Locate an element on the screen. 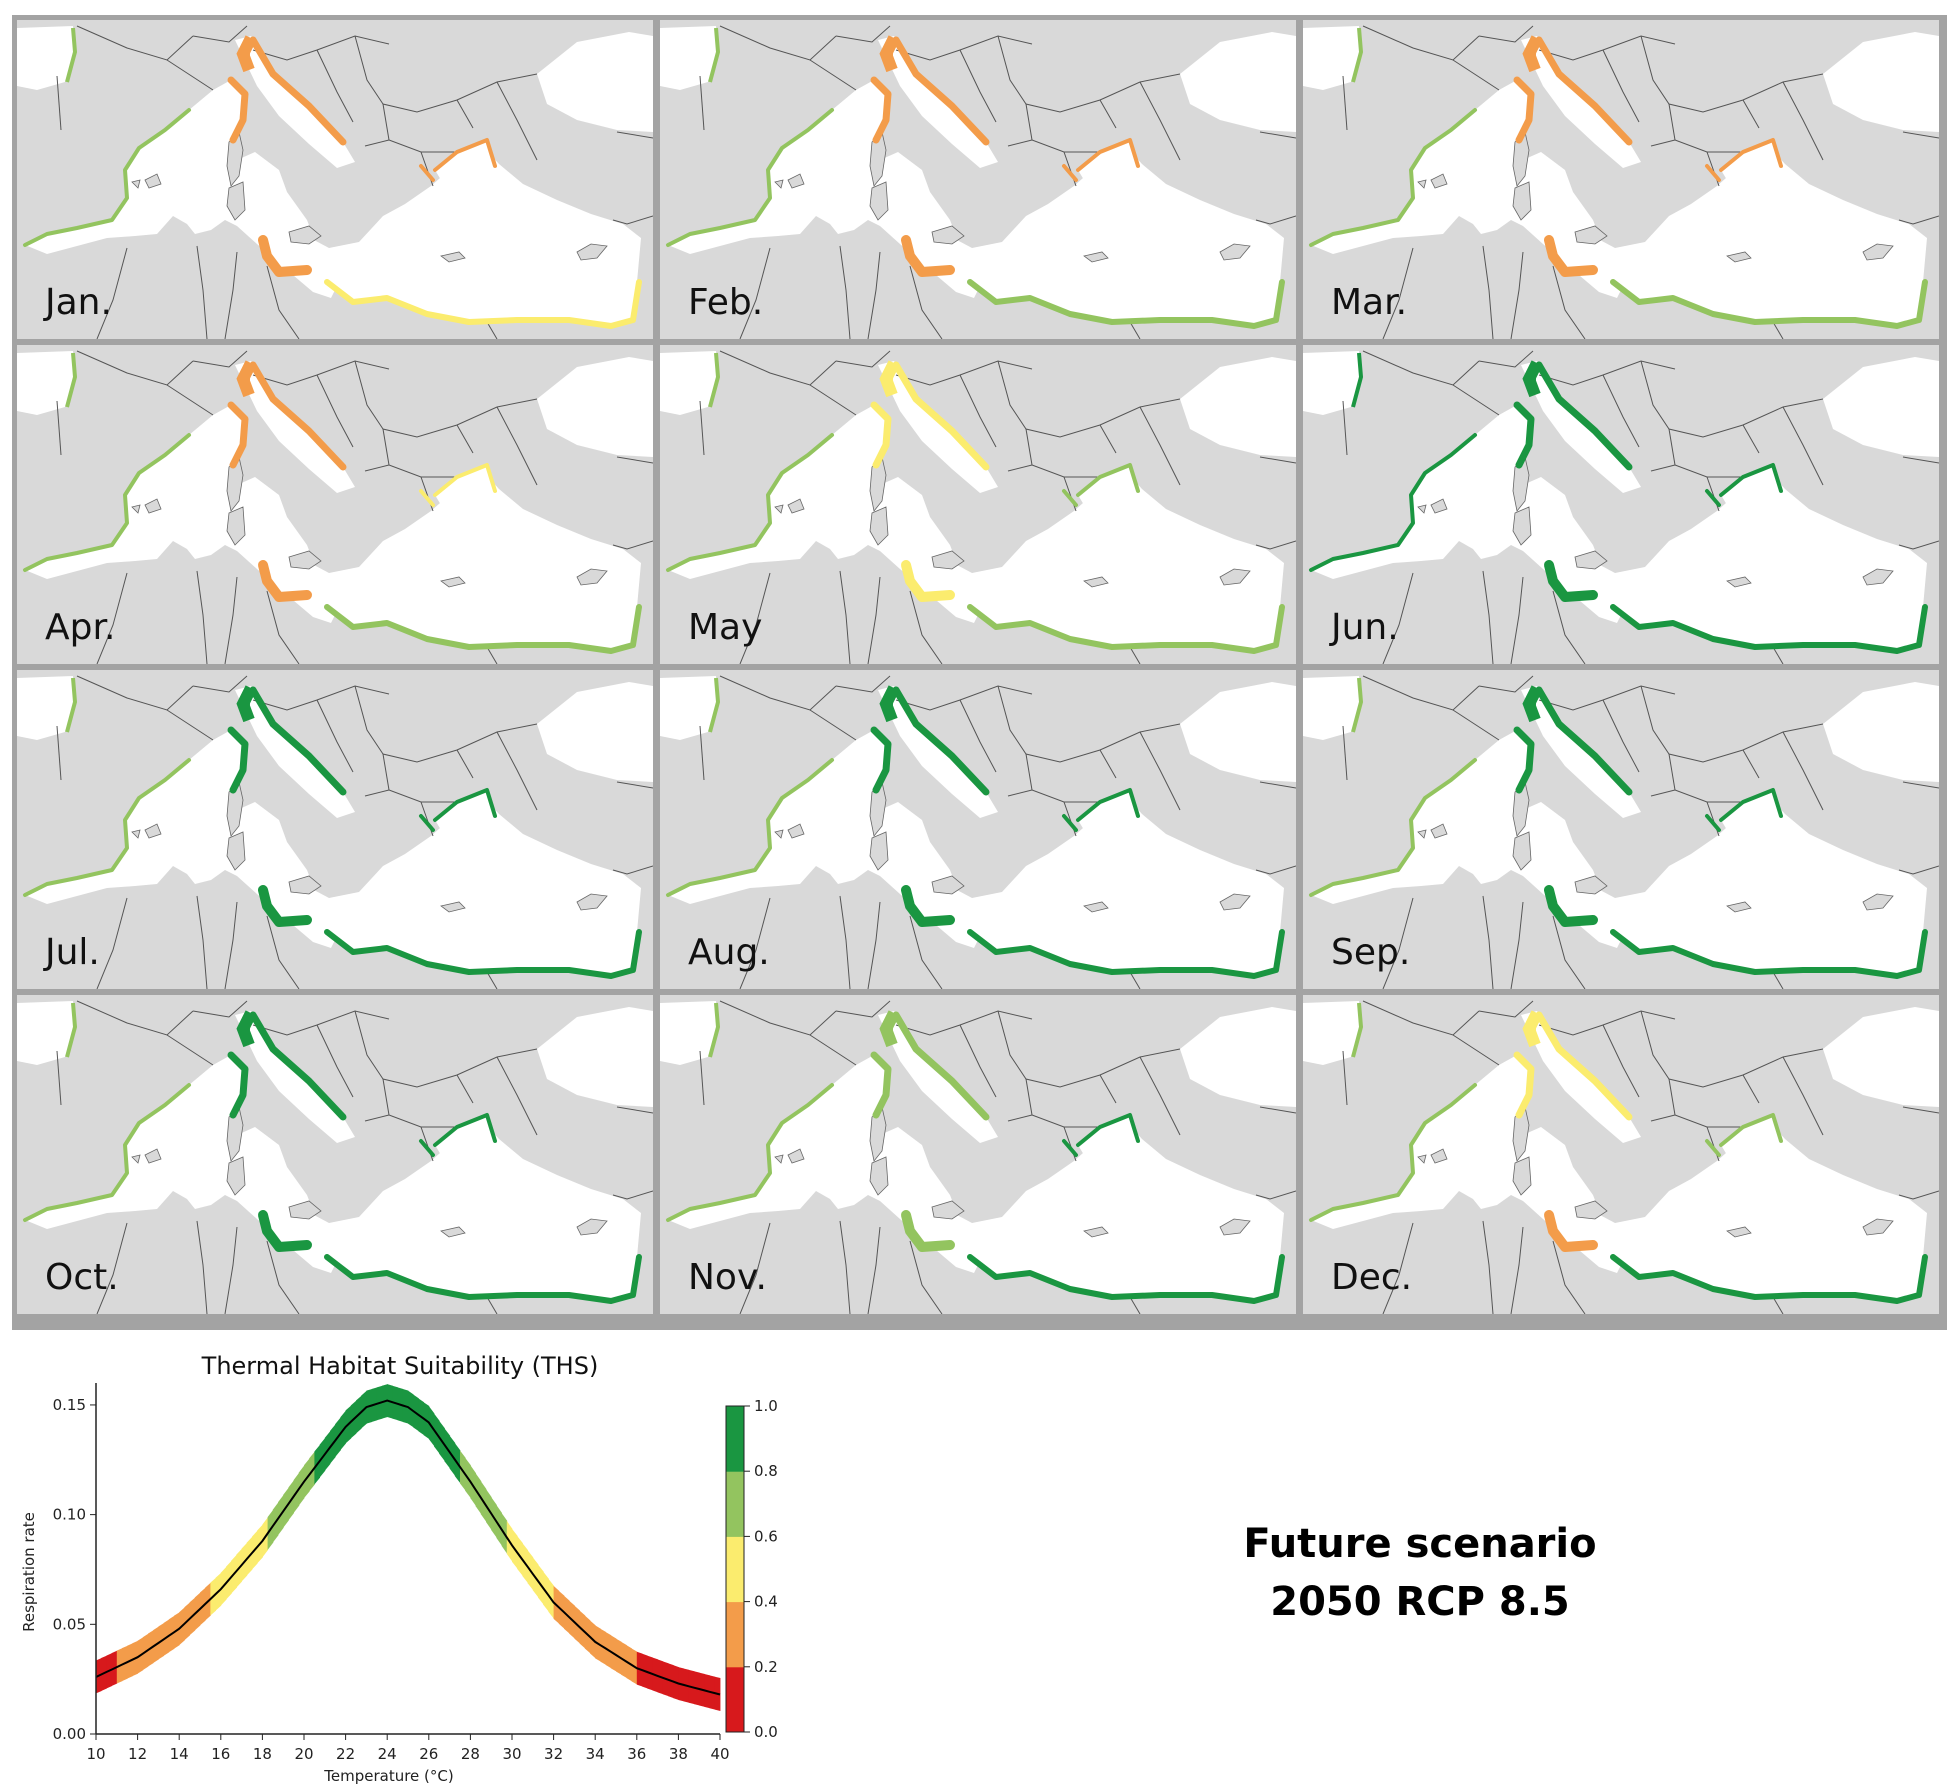  x-tick-label: 40 is located at coordinates (719, 1754).